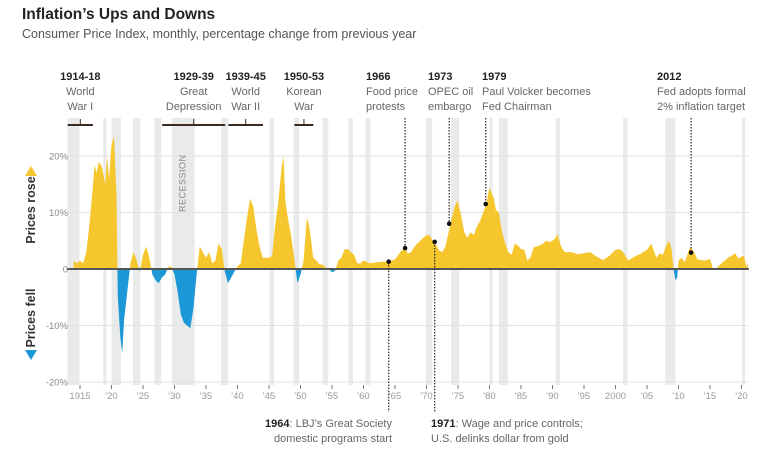 This screenshot has height=462, width=768. I want to click on x-tick-label: '45, so click(269, 396).